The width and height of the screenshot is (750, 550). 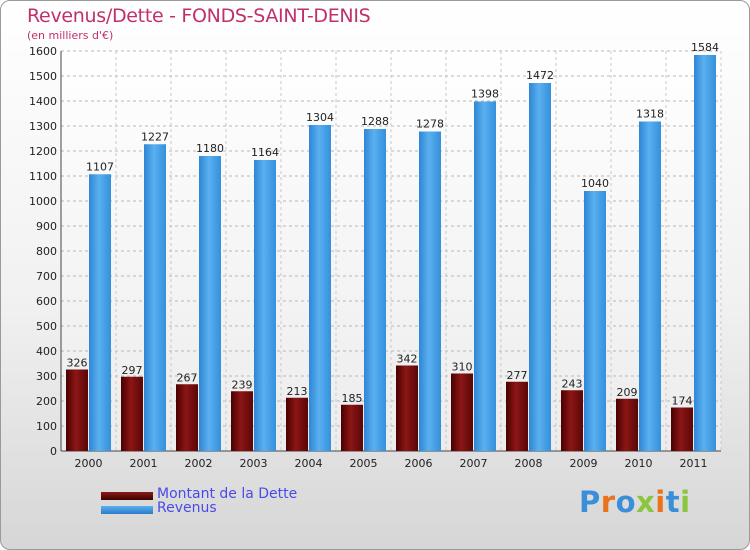 What do you see at coordinates (352, 398) in the screenshot?
I see `data-label-debt-2005: 185` at bounding box center [352, 398].